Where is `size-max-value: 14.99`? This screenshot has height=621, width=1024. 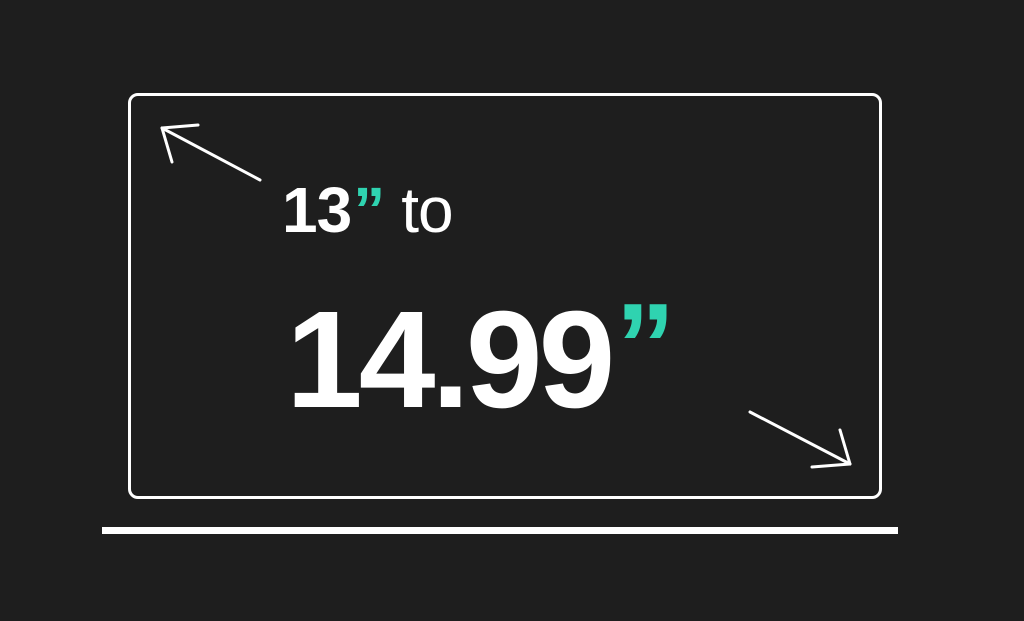
size-max-value: 14.99 is located at coordinates (450, 360).